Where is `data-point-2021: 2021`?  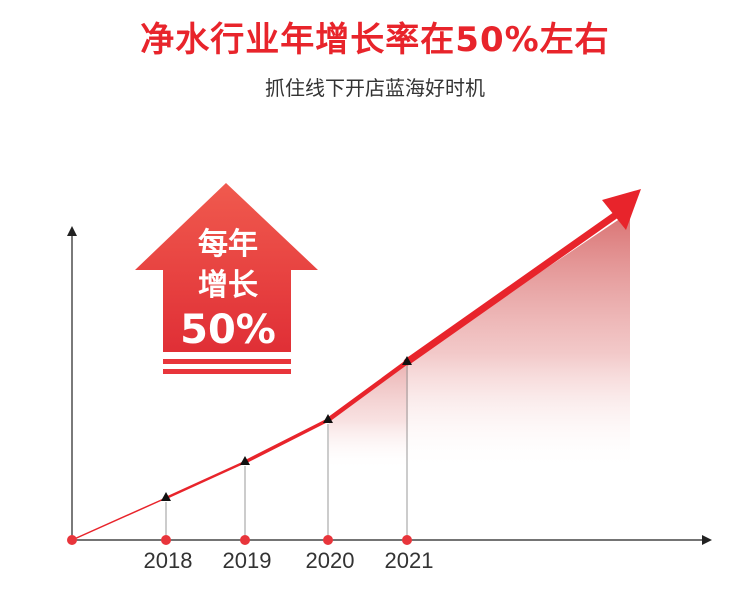
data-point-2021: 2021 is located at coordinates (409, 464).